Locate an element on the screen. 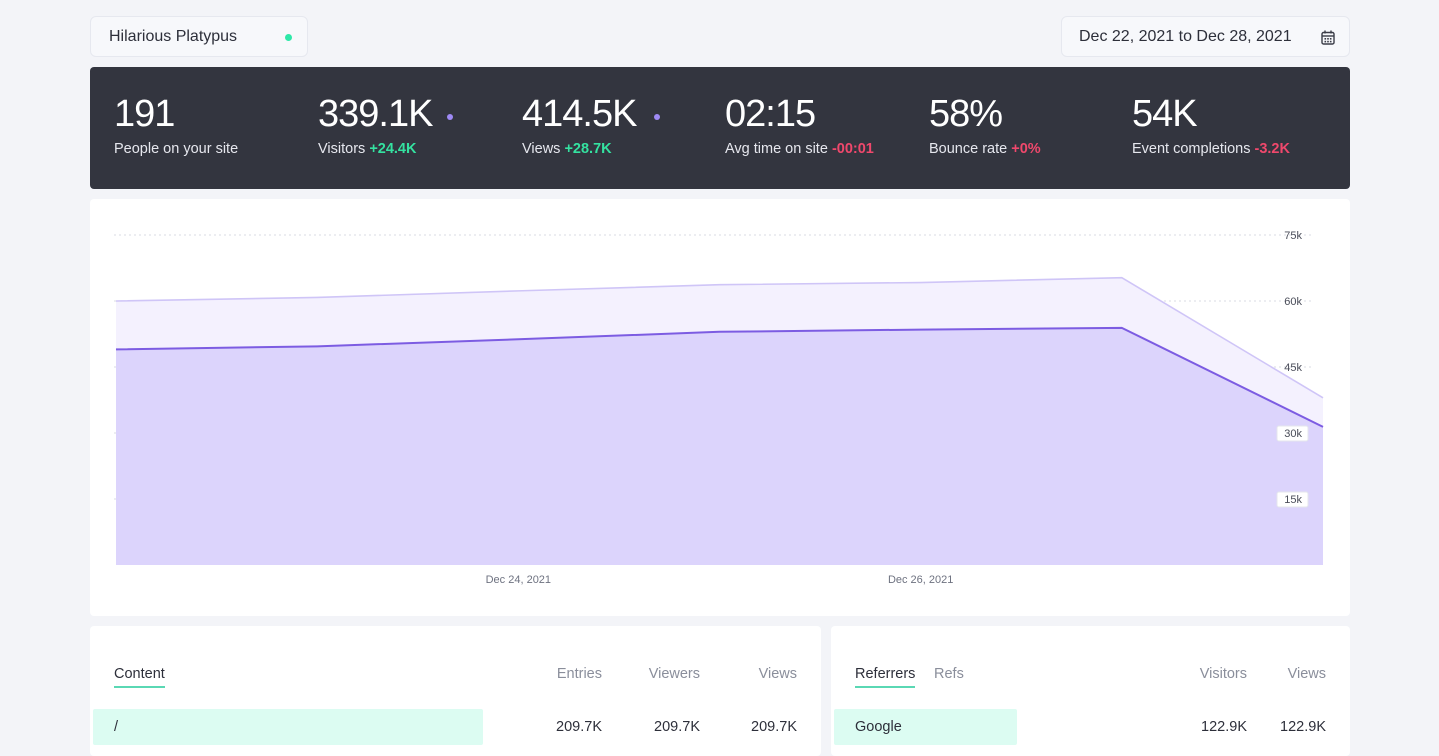 This screenshot has width=1439, height=756. stat-delta: +28.7K is located at coordinates (587, 149).